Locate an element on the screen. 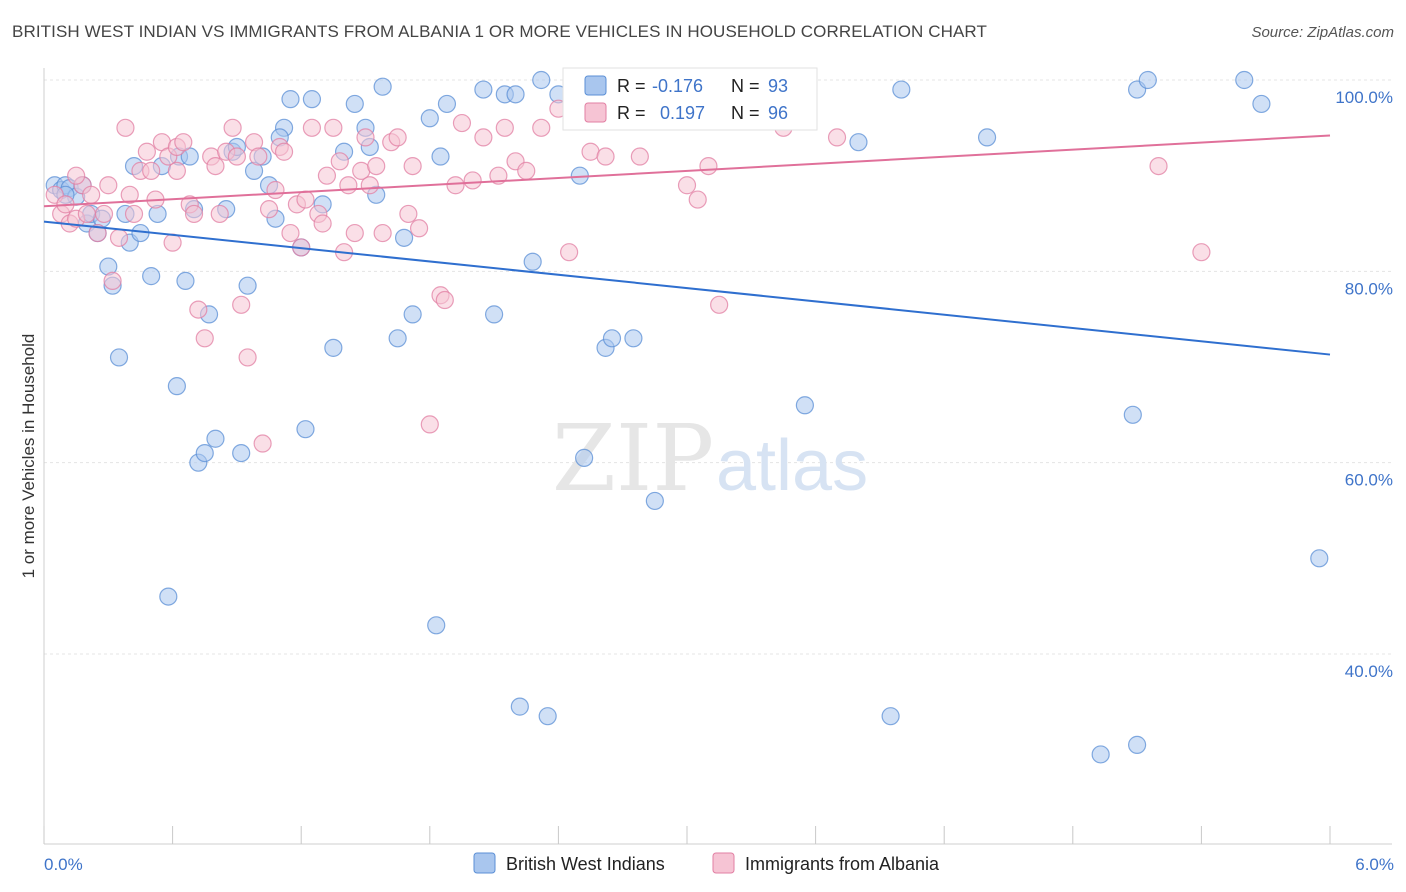 The height and width of the screenshot is (892, 1406). top-legend: R = -0.176 N = 93 R = 0.197 N = 96 is located at coordinates (690, 99).